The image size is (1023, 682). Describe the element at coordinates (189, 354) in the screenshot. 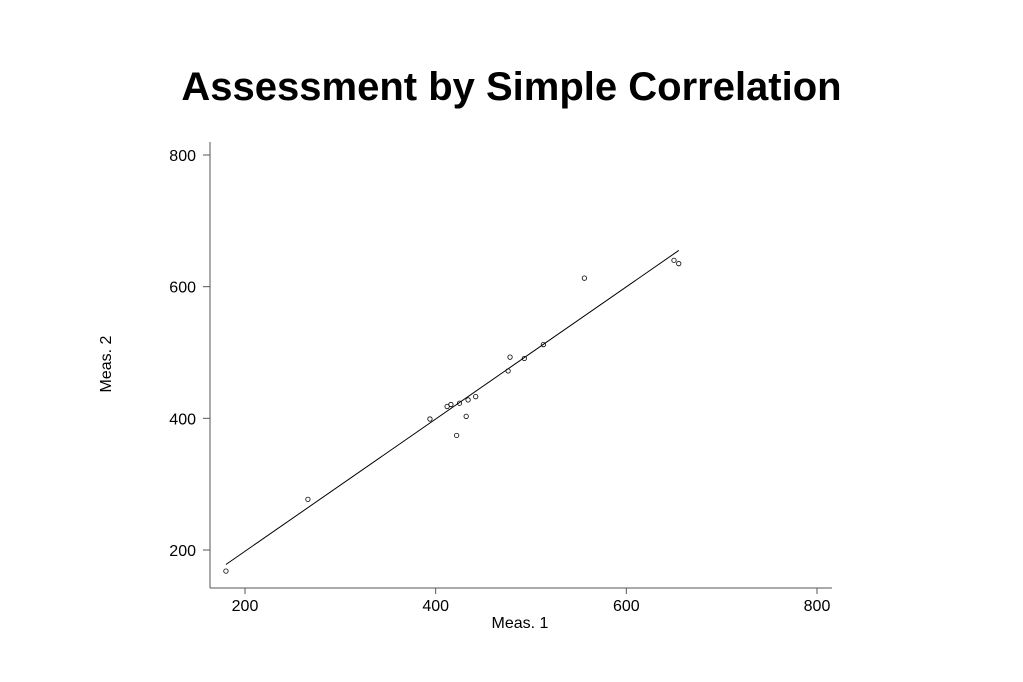

I see `y-axis-ticks: 200 400 600 800` at that location.